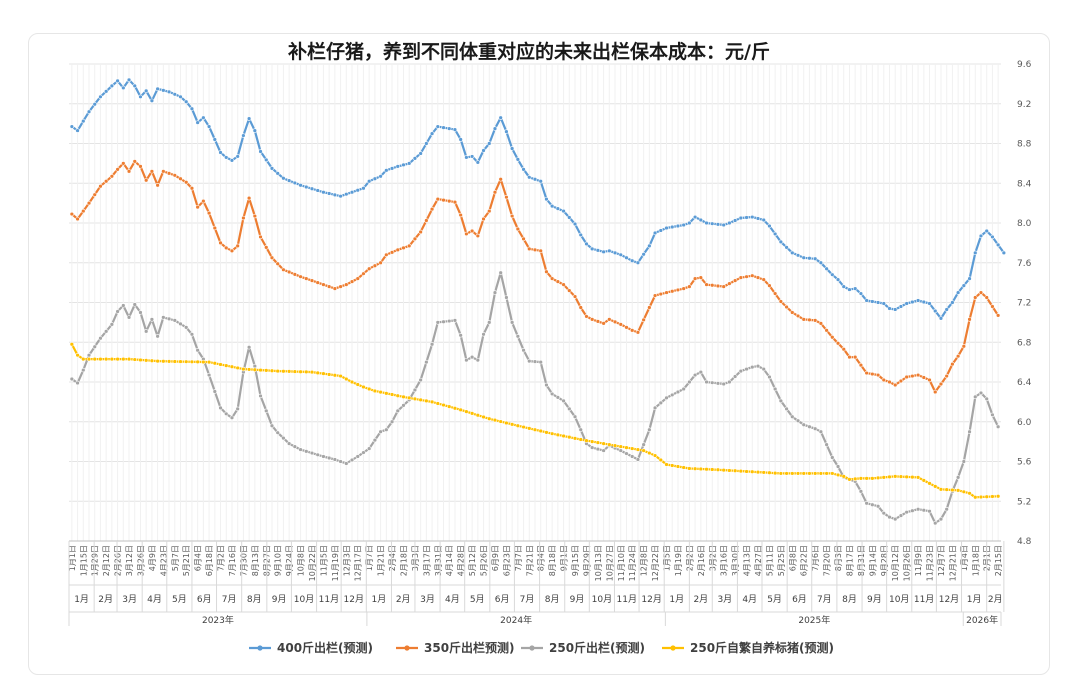 This screenshot has width=1080, height=699. What do you see at coordinates (129, 599) in the screenshot?
I see `month-label: 3月` at bounding box center [129, 599].